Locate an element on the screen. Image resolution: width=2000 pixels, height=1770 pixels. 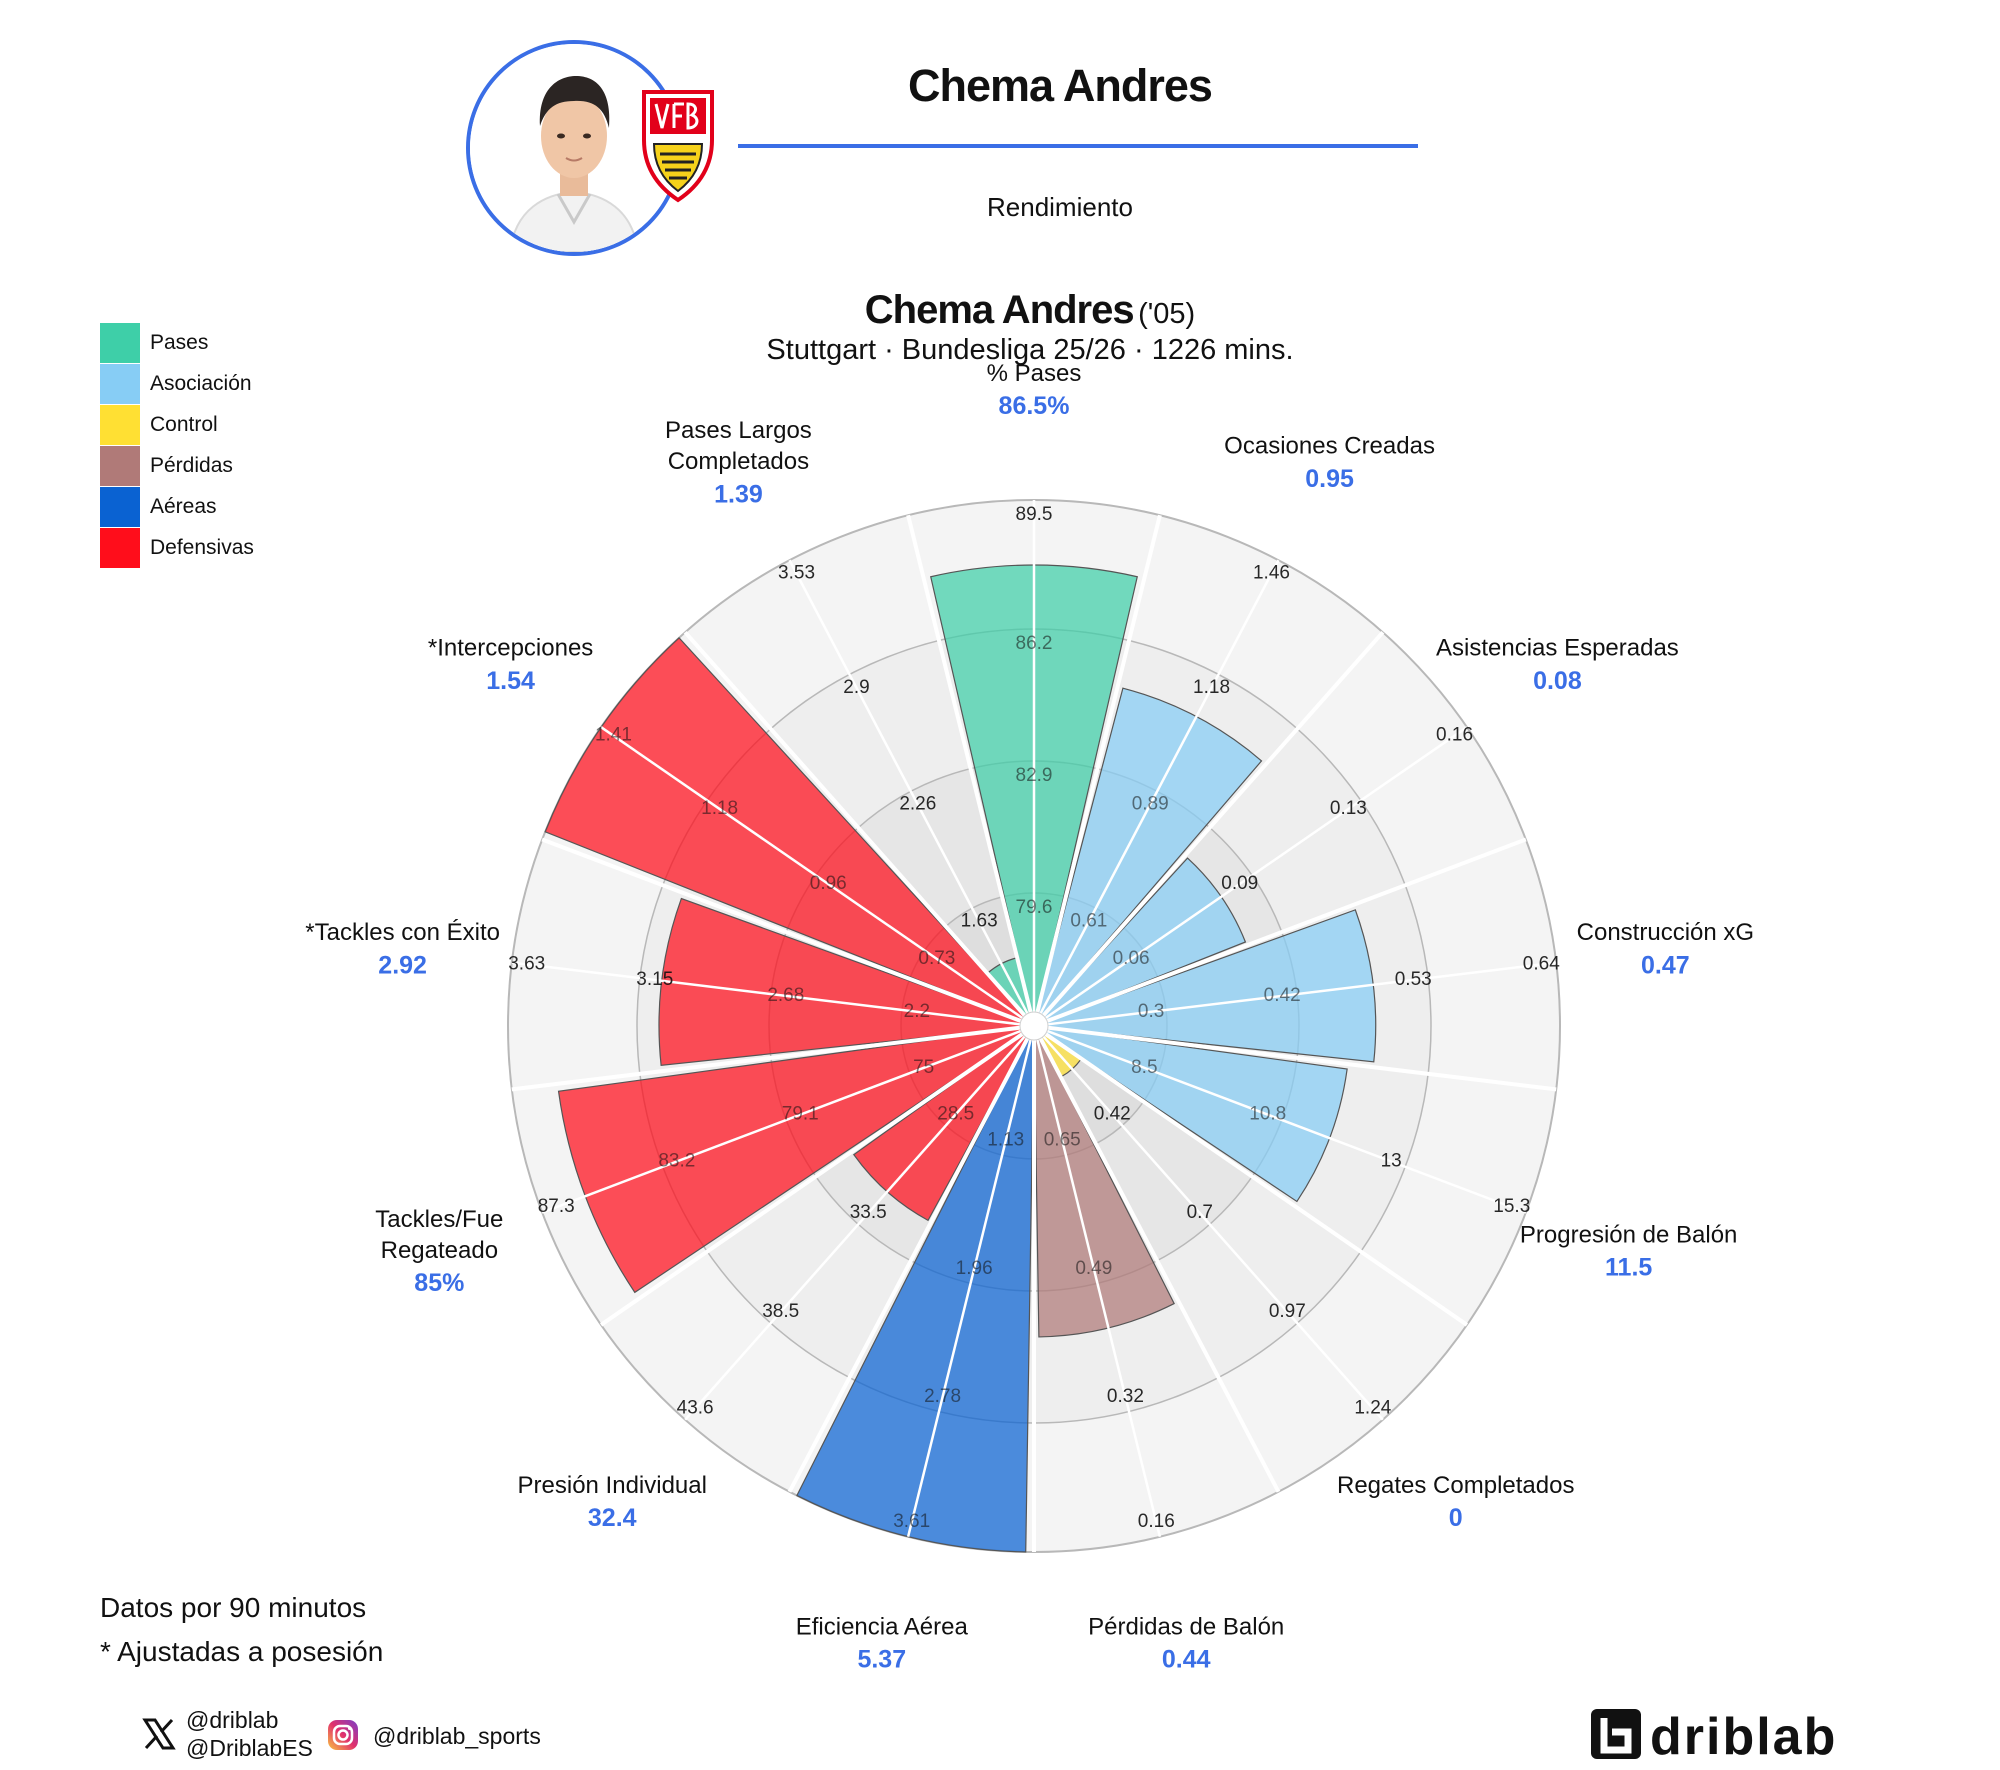
radar-tick-label: 89.5 is located at coordinates (1034, 514).